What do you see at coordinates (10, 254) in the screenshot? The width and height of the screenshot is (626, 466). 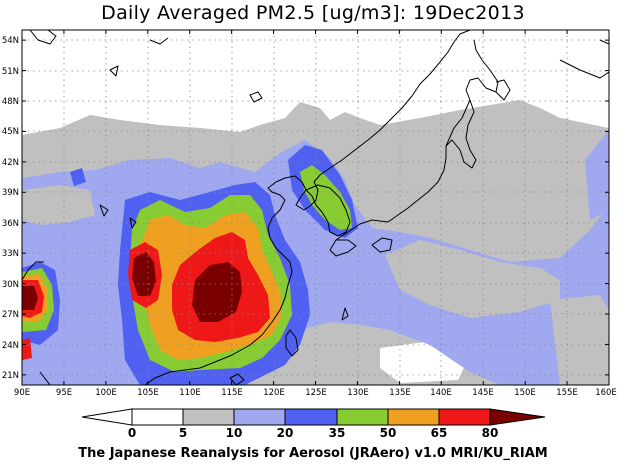 I see `lat-tick-label: 33N` at bounding box center [10, 254].